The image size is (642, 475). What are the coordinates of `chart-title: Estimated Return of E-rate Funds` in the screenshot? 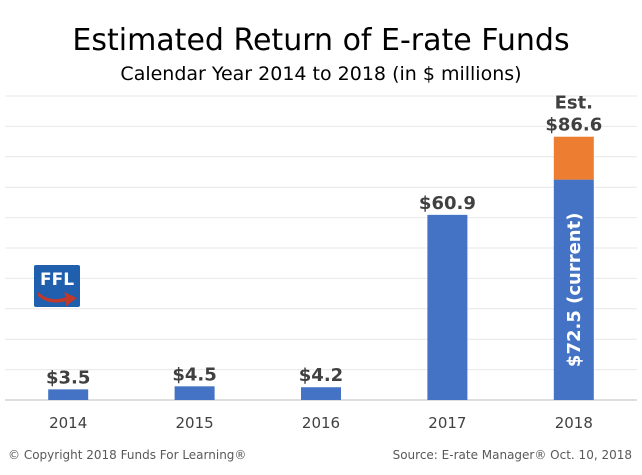 It's located at (320, 40).